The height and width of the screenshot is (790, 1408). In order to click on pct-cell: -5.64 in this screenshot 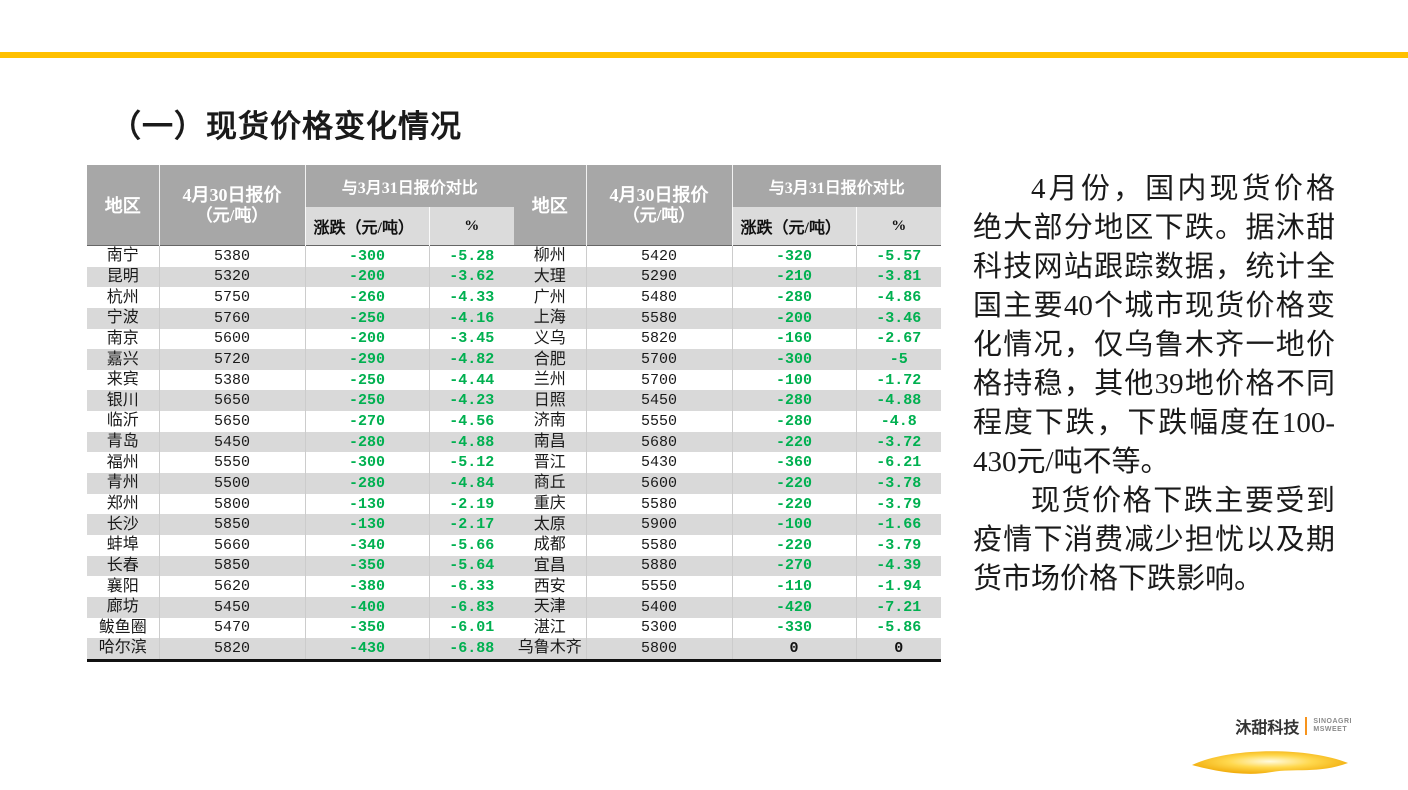, I will do `click(472, 566)`.